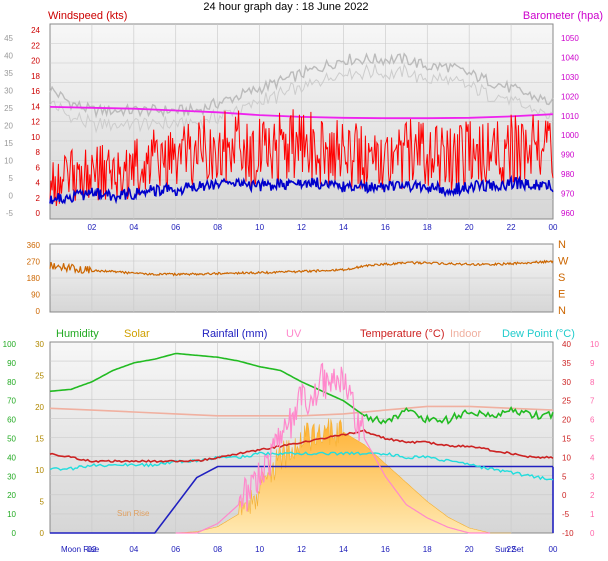 Image resolution: width=608 pixels, height=561 pixels. I want to click on windspeed-far-tick: 15, so click(8, 143).